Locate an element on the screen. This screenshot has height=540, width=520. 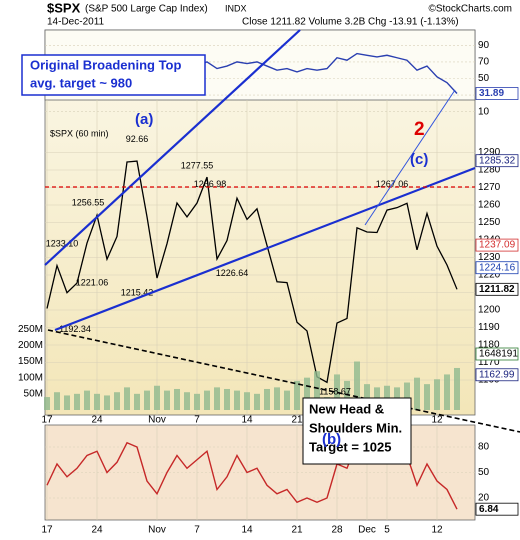
index-name: (S&P 500 Large Cap Index) is located at coordinates (146, 9).